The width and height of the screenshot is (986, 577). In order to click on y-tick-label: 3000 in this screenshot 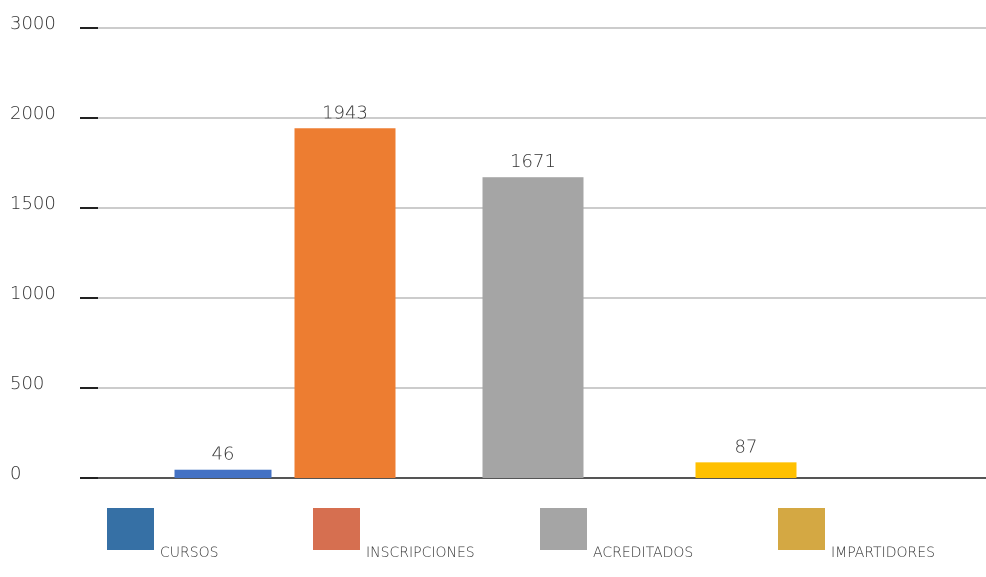, I will do `click(33, 23)`.